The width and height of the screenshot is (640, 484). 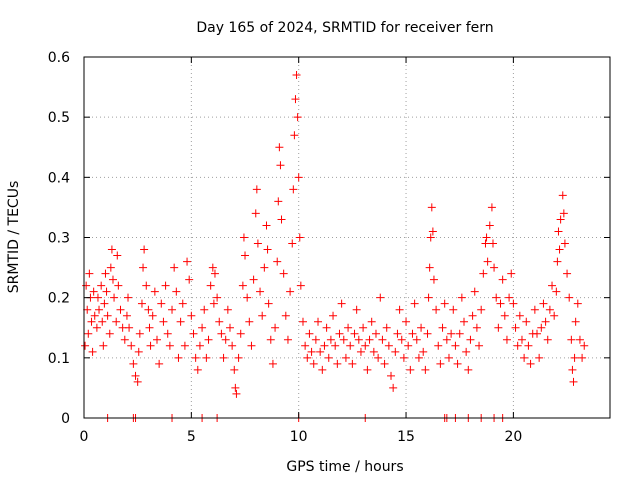 What do you see at coordinates (59, 178) in the screenshot?
I see `y-tick-label: 0.4` at bounding box center [59, 178].